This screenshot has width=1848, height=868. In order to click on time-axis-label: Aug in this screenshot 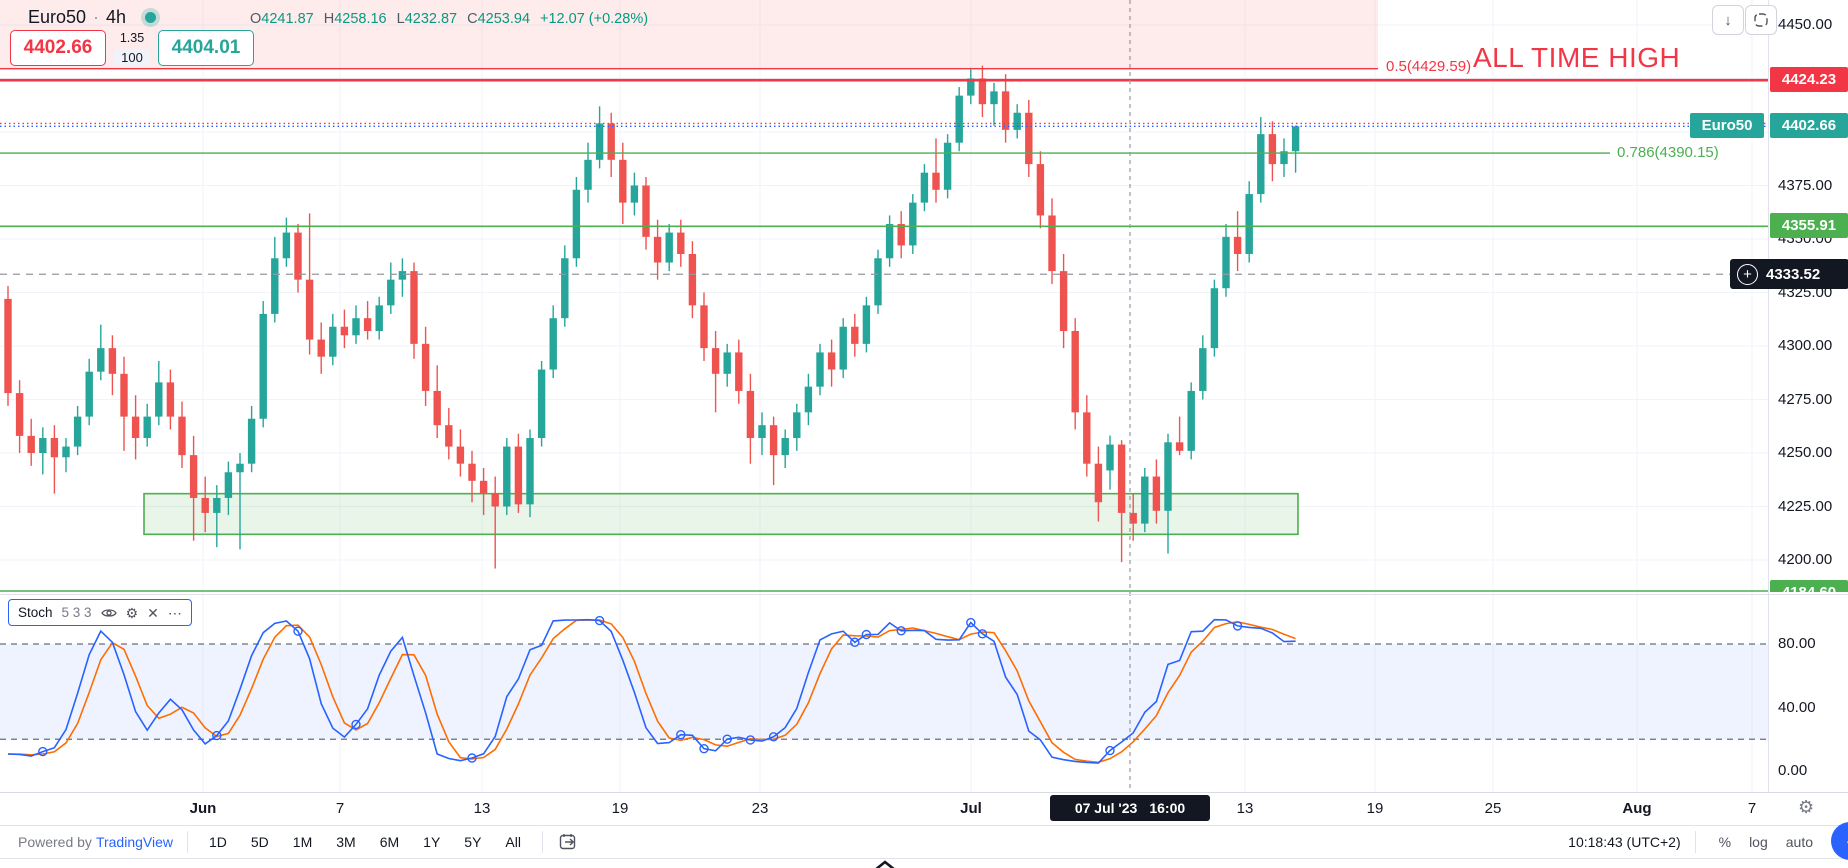, I will do `click(1637, 808)`.